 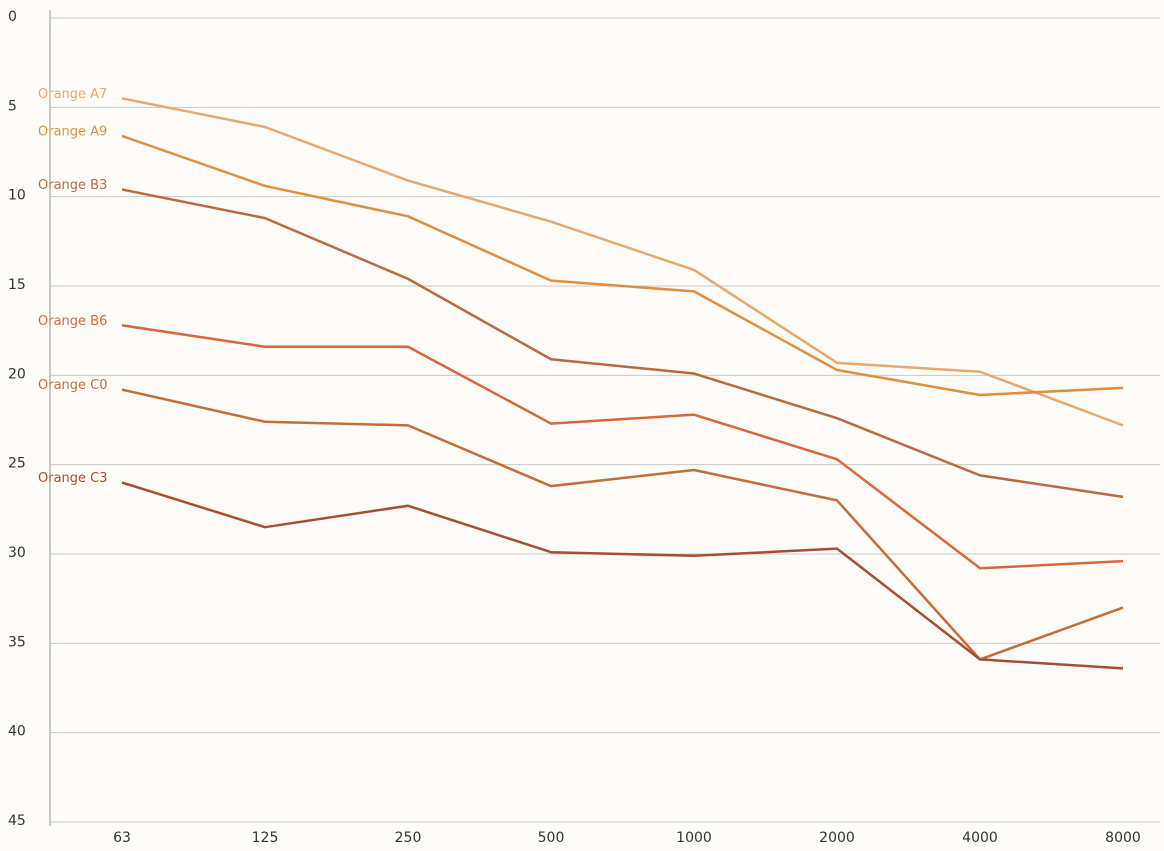 What do you see at coordinates (72, 321) in the screenshot?
I see `series-label: Orange B6` at bounding box center [72, 321].